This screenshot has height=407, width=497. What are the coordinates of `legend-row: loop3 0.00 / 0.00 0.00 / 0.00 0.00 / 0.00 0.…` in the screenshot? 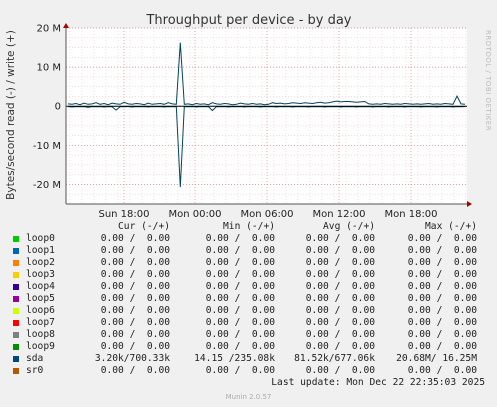 It's located at (248, 275).